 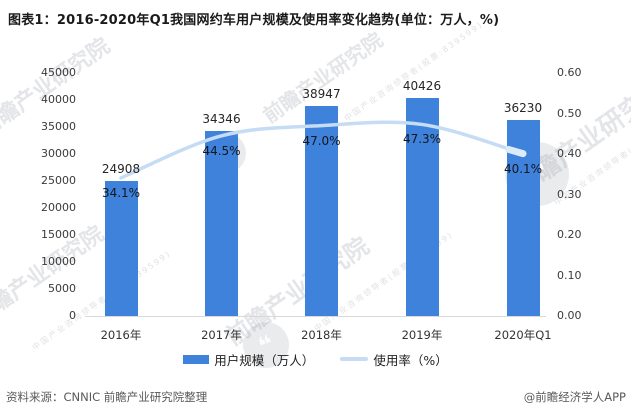 I want to click on x-axis-label: 2019年, so click(x=422, y=335).